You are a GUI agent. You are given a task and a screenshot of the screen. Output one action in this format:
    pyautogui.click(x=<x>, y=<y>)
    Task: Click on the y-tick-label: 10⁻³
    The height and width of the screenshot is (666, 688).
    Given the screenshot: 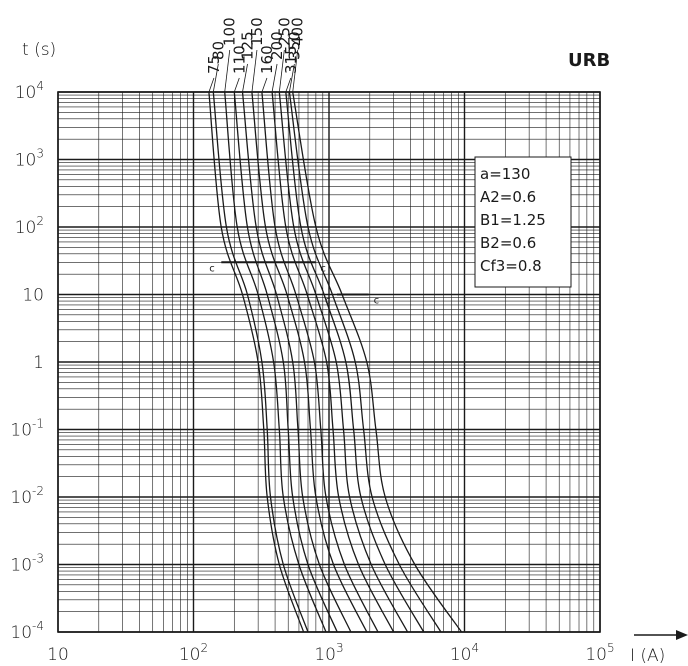 What is the action you would take?
    pyautogui.click(x=27, y=564)
    